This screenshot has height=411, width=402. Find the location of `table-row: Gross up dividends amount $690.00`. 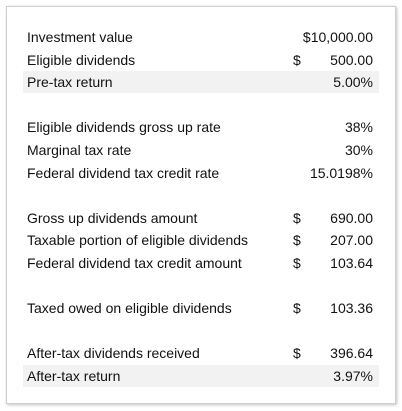

table-row: Gross up dividends amount $690.00 is located at coordinates (201, 218).